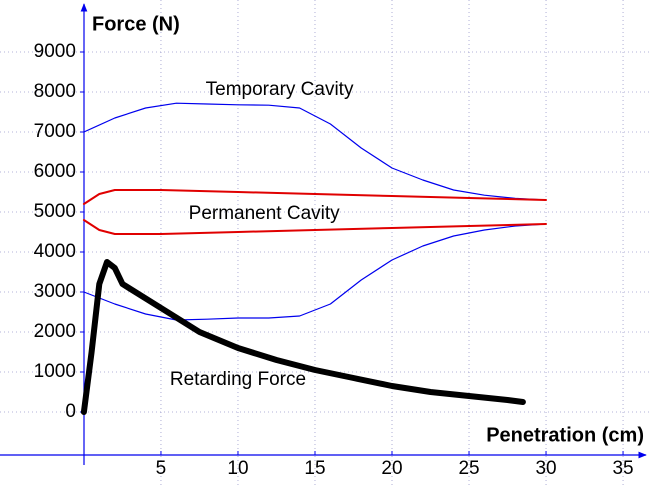 The height and width of the screenshot is (486, 650). I want to click on x-tick-label: 35, so click(622, 468).